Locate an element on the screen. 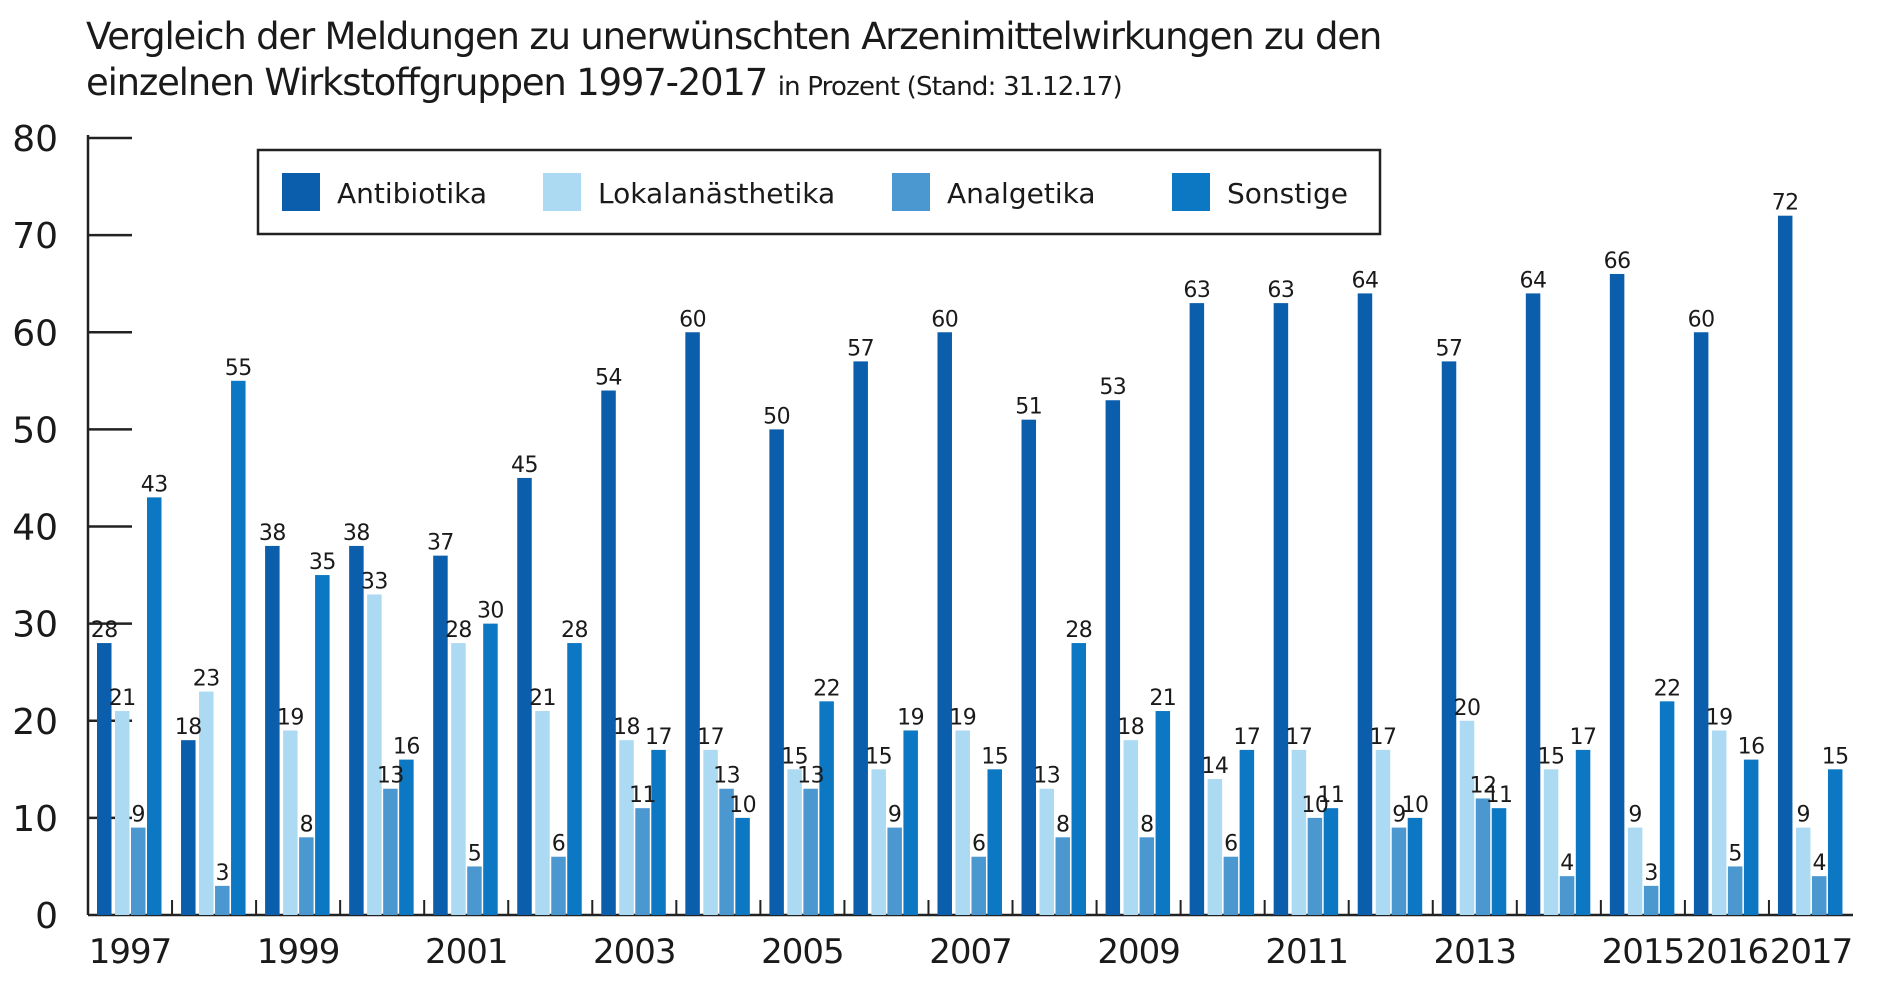 Image resolution: width=1900 pixels, height=982 pixels. bar-analgetika-2009 is located at coordinates (1147, 876).